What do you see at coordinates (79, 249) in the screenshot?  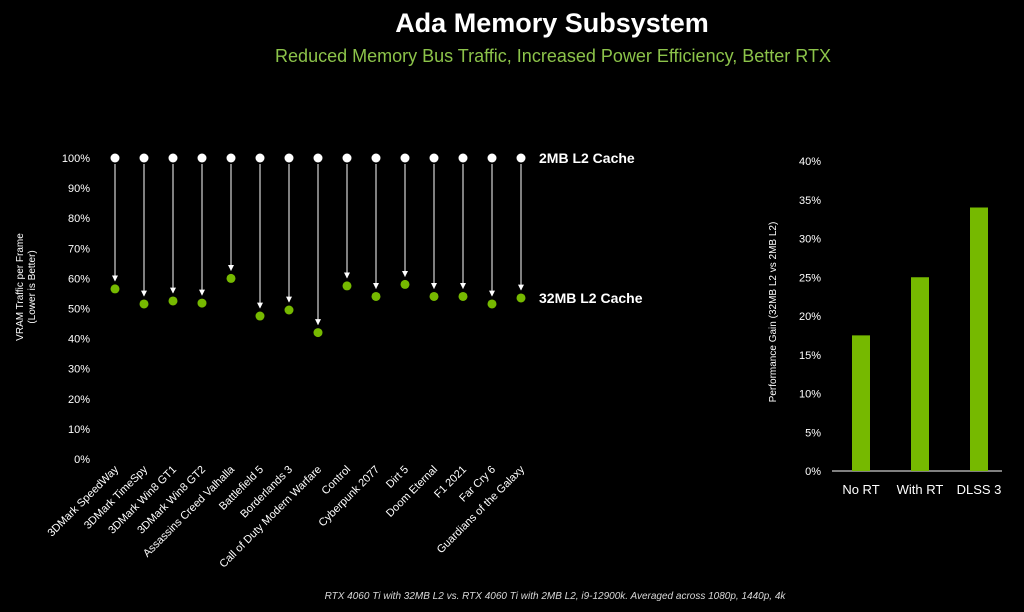 I see `y-tick-label: 70%` at bounding box center [79, 249].